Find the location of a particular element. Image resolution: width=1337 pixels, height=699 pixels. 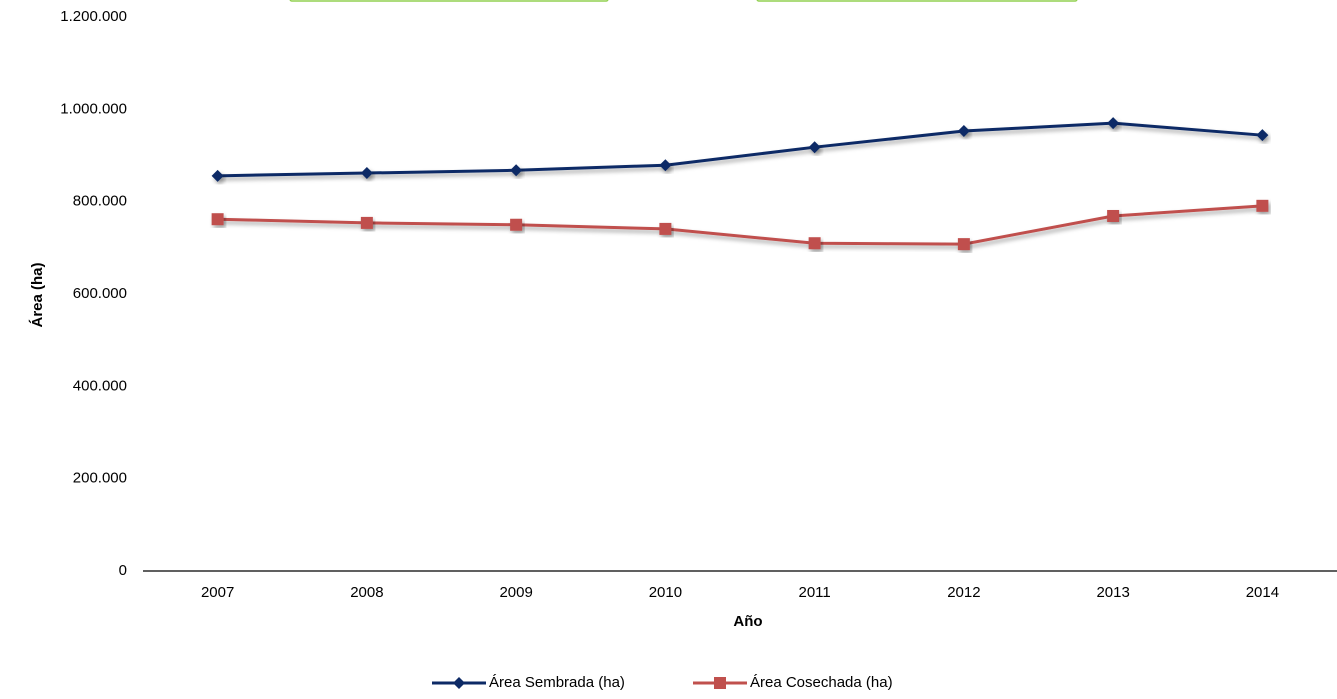

legend-label: Área Sembrada (ha) is located at coordinates (557, 682).